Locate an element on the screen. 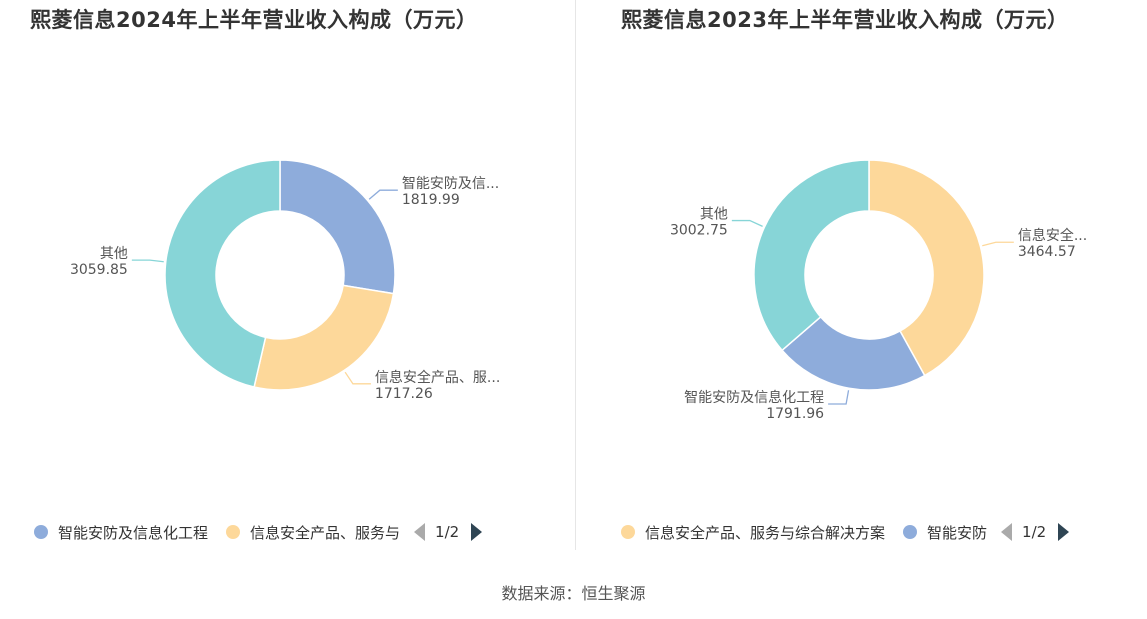 Image resolution: width=1147 pixels, height=619 pixels. chart-title: 熙菱信息2023年上半年营业收入构成（万元） is located at coordinates (845, 20).